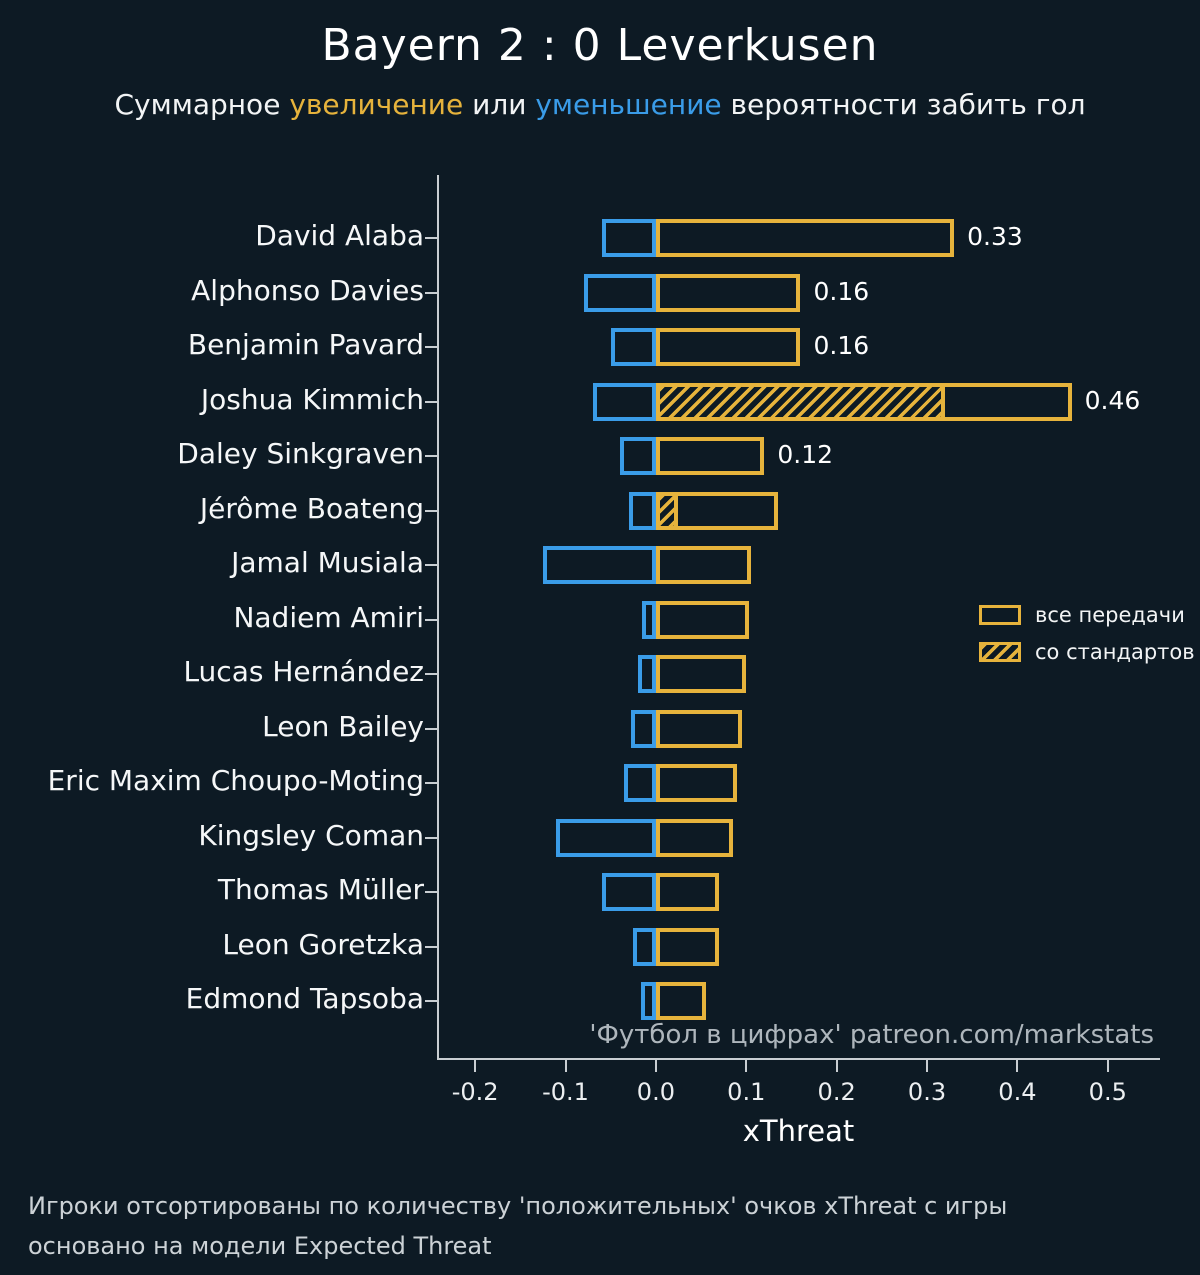 Image resolution: width=1200 pixels, height=1275 pixels. Describe the element at coordinates (311, 508) in the screenshot. I see `player-label: Jérôme Boateng` at that location.